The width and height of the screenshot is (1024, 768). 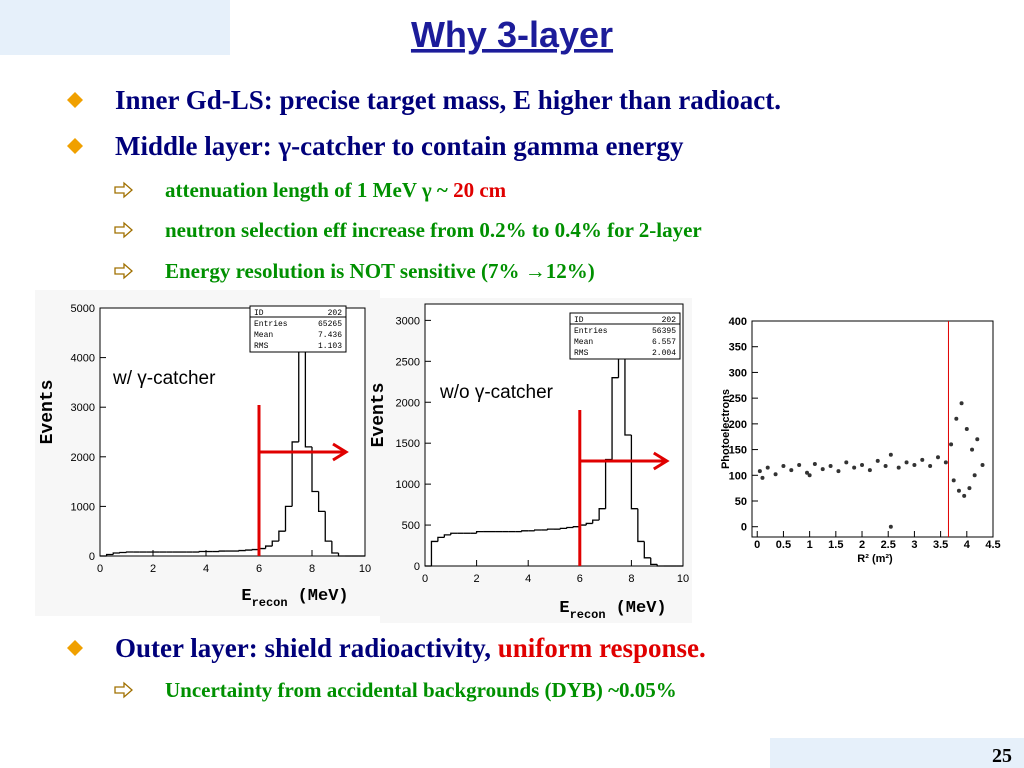 I want to click on x-axis-label: R² (m²), so click(x=875, y=559).